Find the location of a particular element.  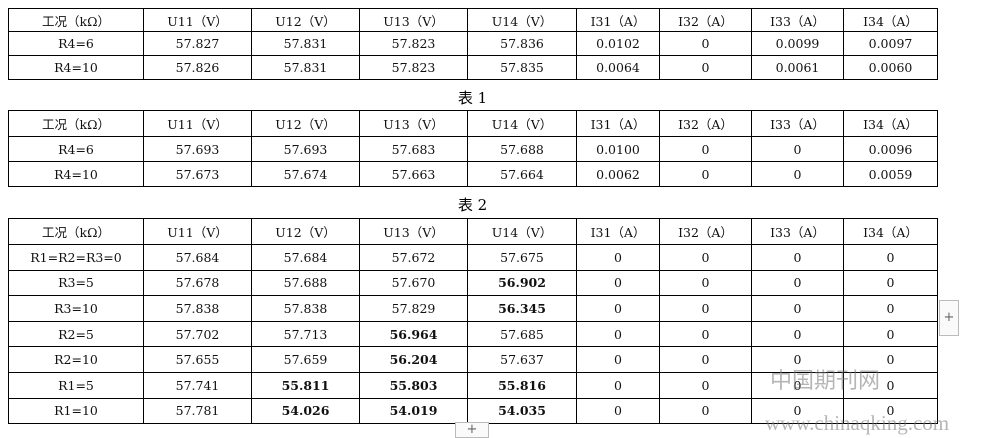

cell: 0.0097 is located at coordinates (890, 43).